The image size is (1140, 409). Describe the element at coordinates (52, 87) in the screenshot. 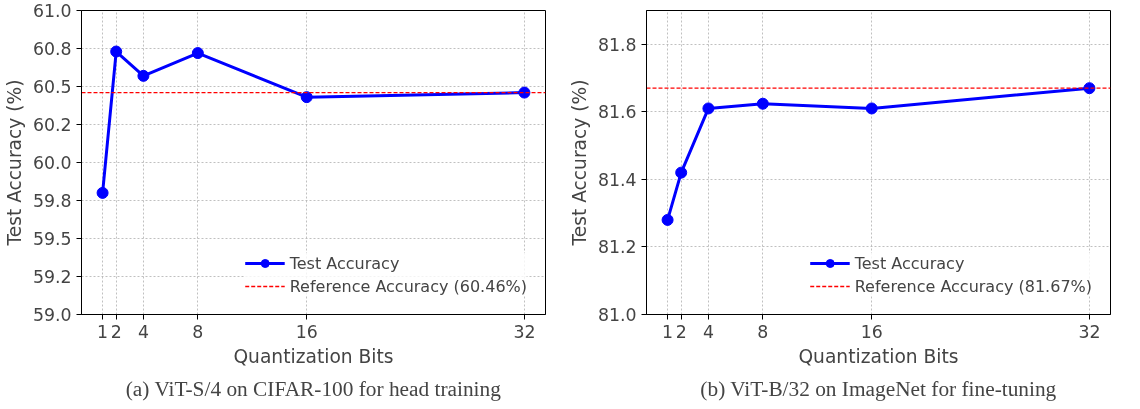

I see `y-tick-label: 60.5` at that location.